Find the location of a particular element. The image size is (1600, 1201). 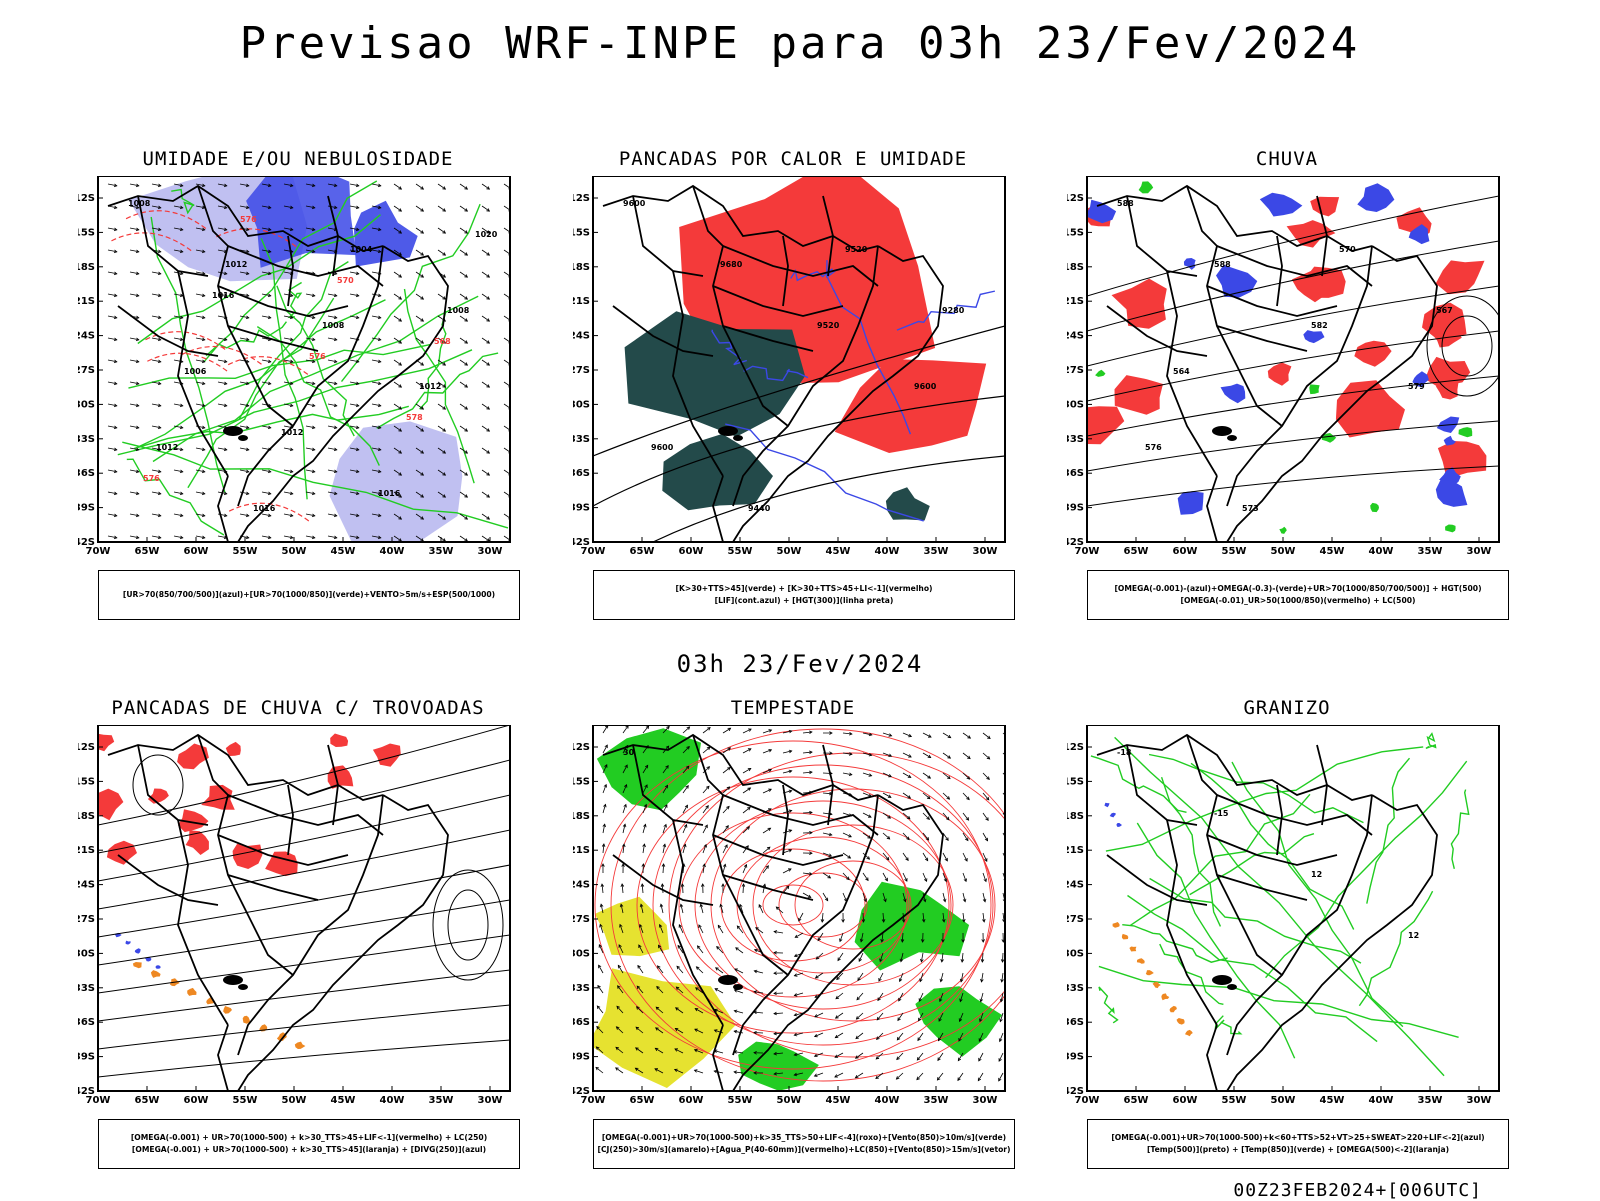

contour-label: -15 is located at coordinates (1221, 813).